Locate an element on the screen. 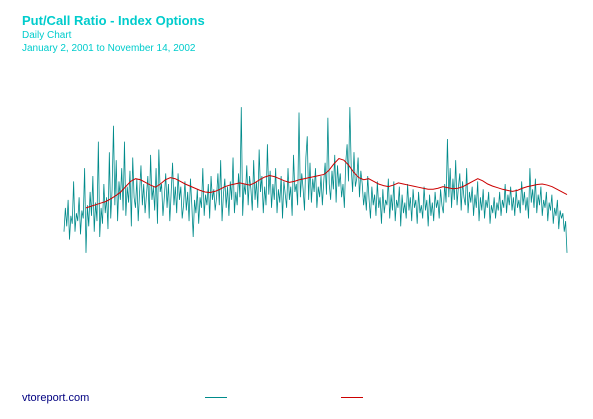 This screenshot has width=593, height=419. chart-subtitle: Daily Chart is located at coordinates (47, 35).